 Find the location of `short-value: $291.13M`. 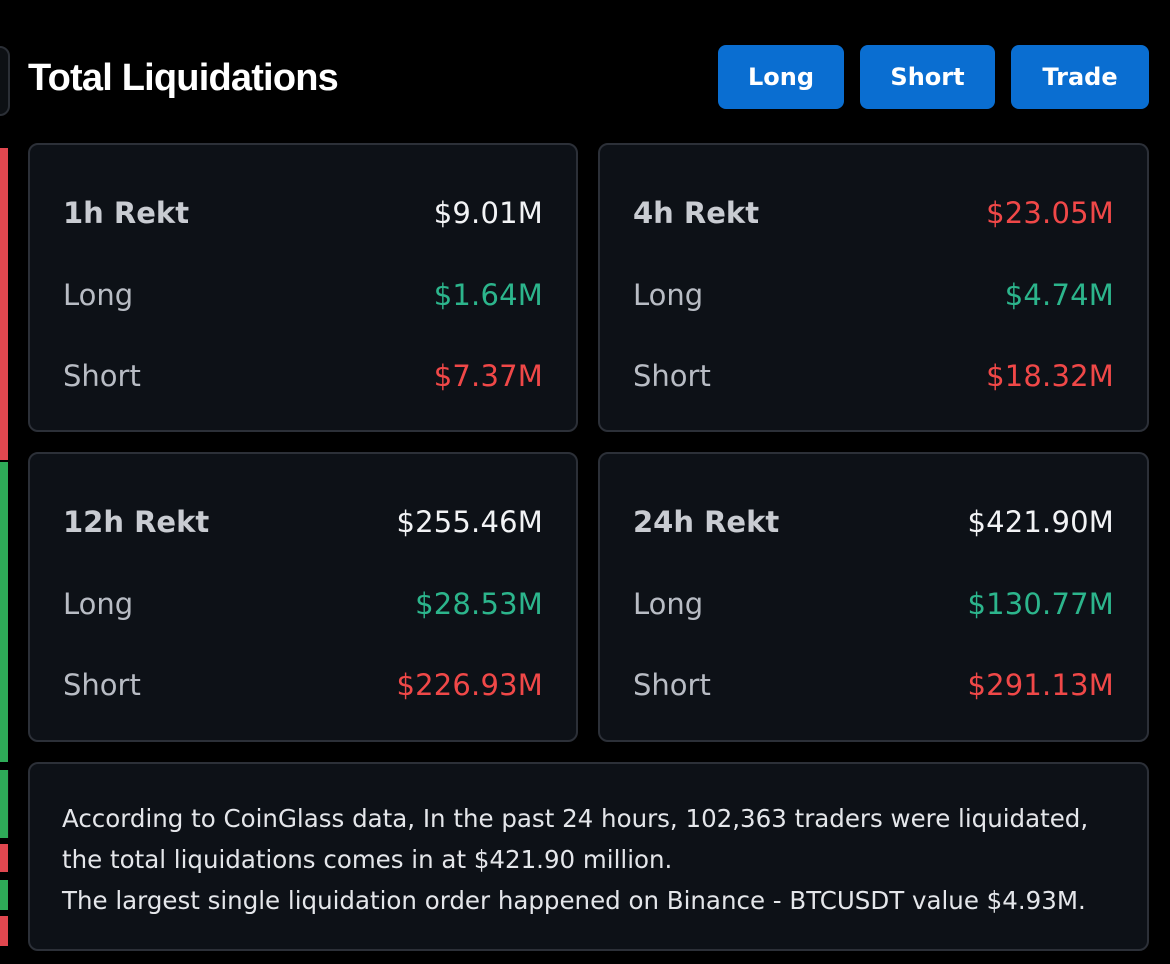

short-value: $291.13M is located at coordinates (1040, 685).